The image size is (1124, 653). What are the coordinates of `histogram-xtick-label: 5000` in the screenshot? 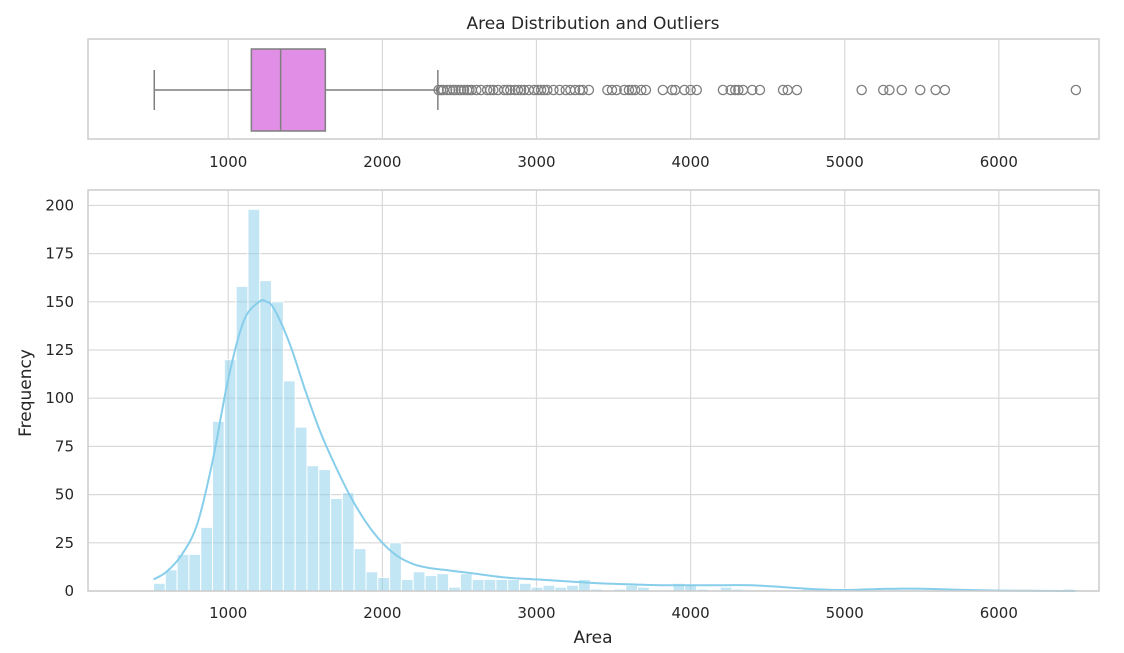 It's located at (845, 613).